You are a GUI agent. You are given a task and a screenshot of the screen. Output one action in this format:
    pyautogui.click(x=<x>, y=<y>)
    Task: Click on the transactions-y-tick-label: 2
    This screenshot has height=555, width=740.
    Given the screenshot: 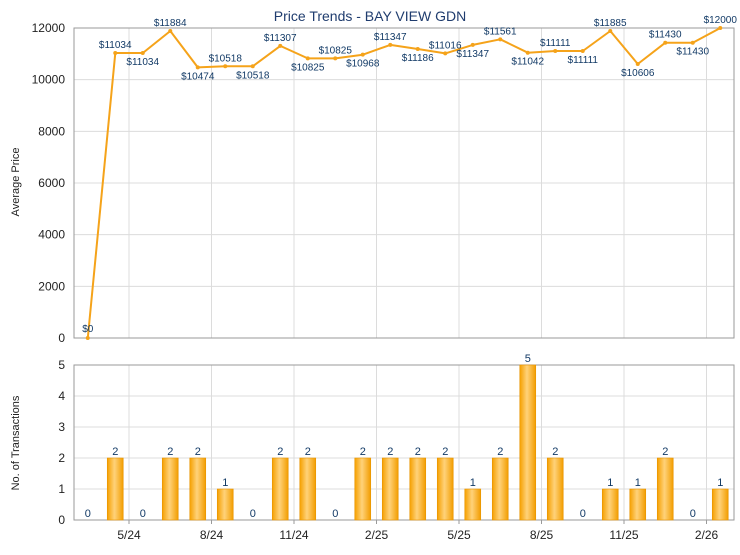 What is the action you would take?
    pyautogui.click(x=61, y=458)
    